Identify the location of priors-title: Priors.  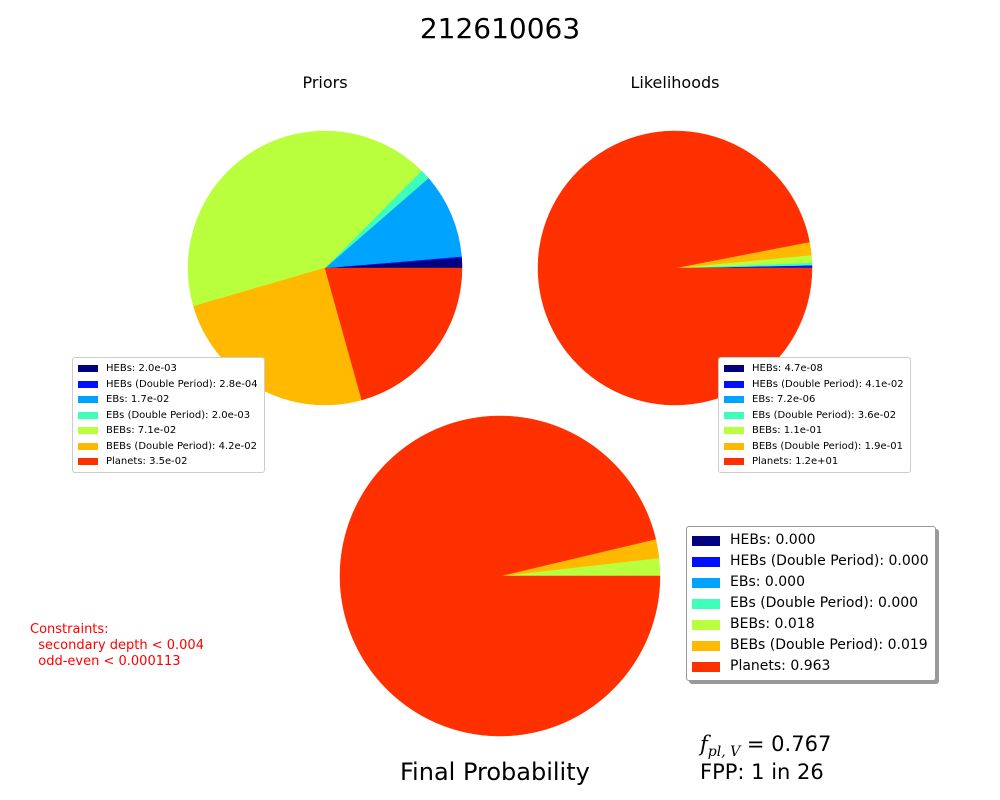
(325, 82).